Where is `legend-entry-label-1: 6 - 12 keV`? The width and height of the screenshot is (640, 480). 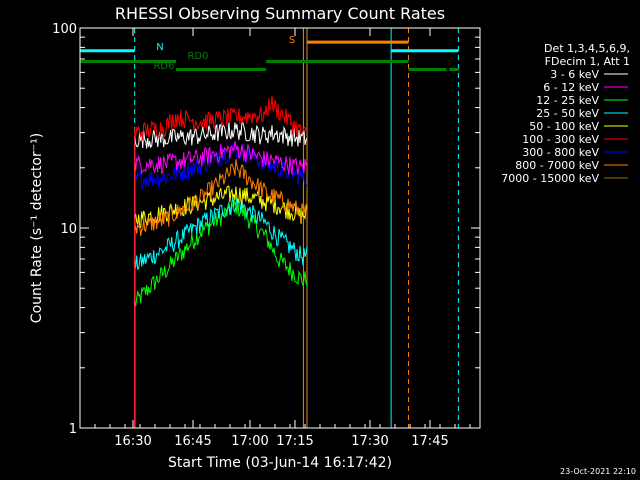
legend-entry-label-1: 6 - 12 keV is located at coordinates (571, 87).